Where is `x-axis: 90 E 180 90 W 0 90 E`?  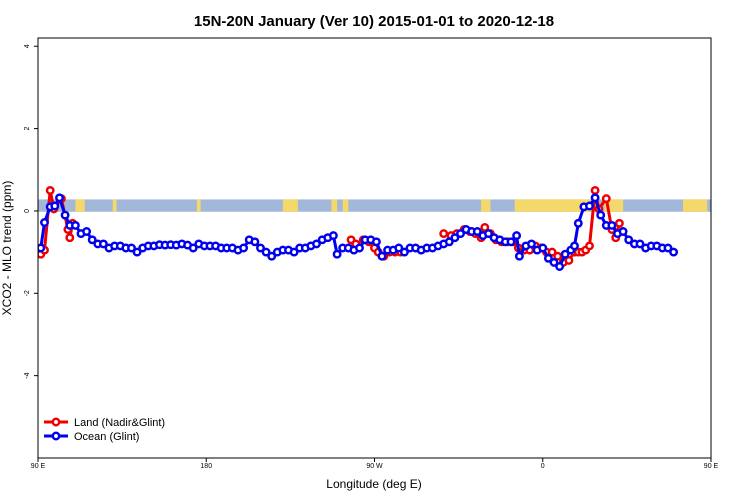
x-axis: 90 E 180 90 W 0 90 E is located at coordinates (375, 464).